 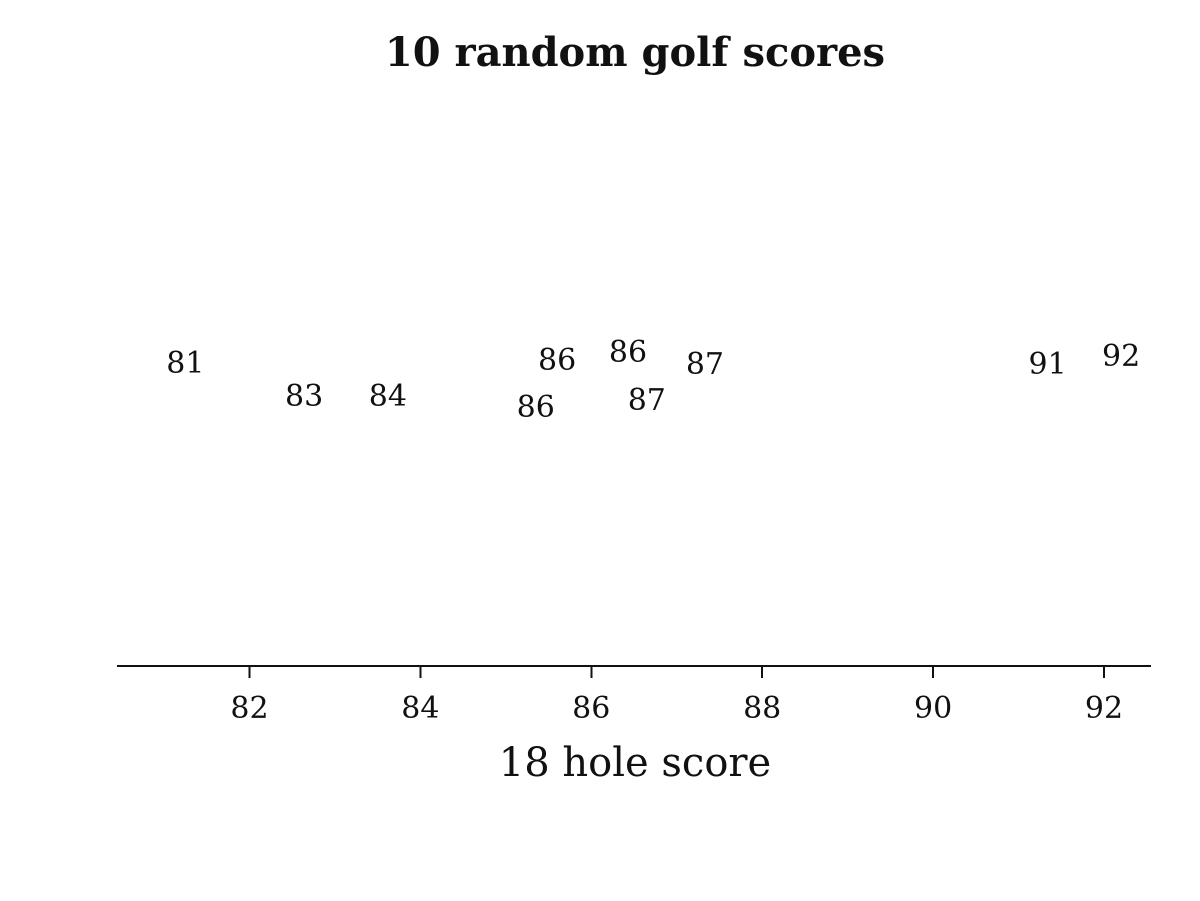 What do you see at coordinates (388, 396) in the screenshot?
I see `data-point-label: 84` at bounding box center [388, 396].